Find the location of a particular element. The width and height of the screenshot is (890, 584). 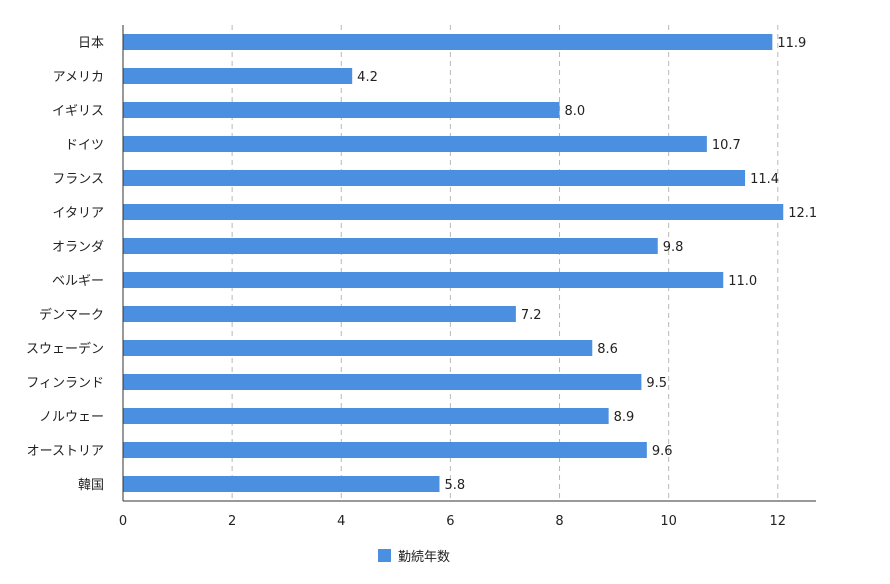

category-label: オーストリア is located at coordinates (65, 451).